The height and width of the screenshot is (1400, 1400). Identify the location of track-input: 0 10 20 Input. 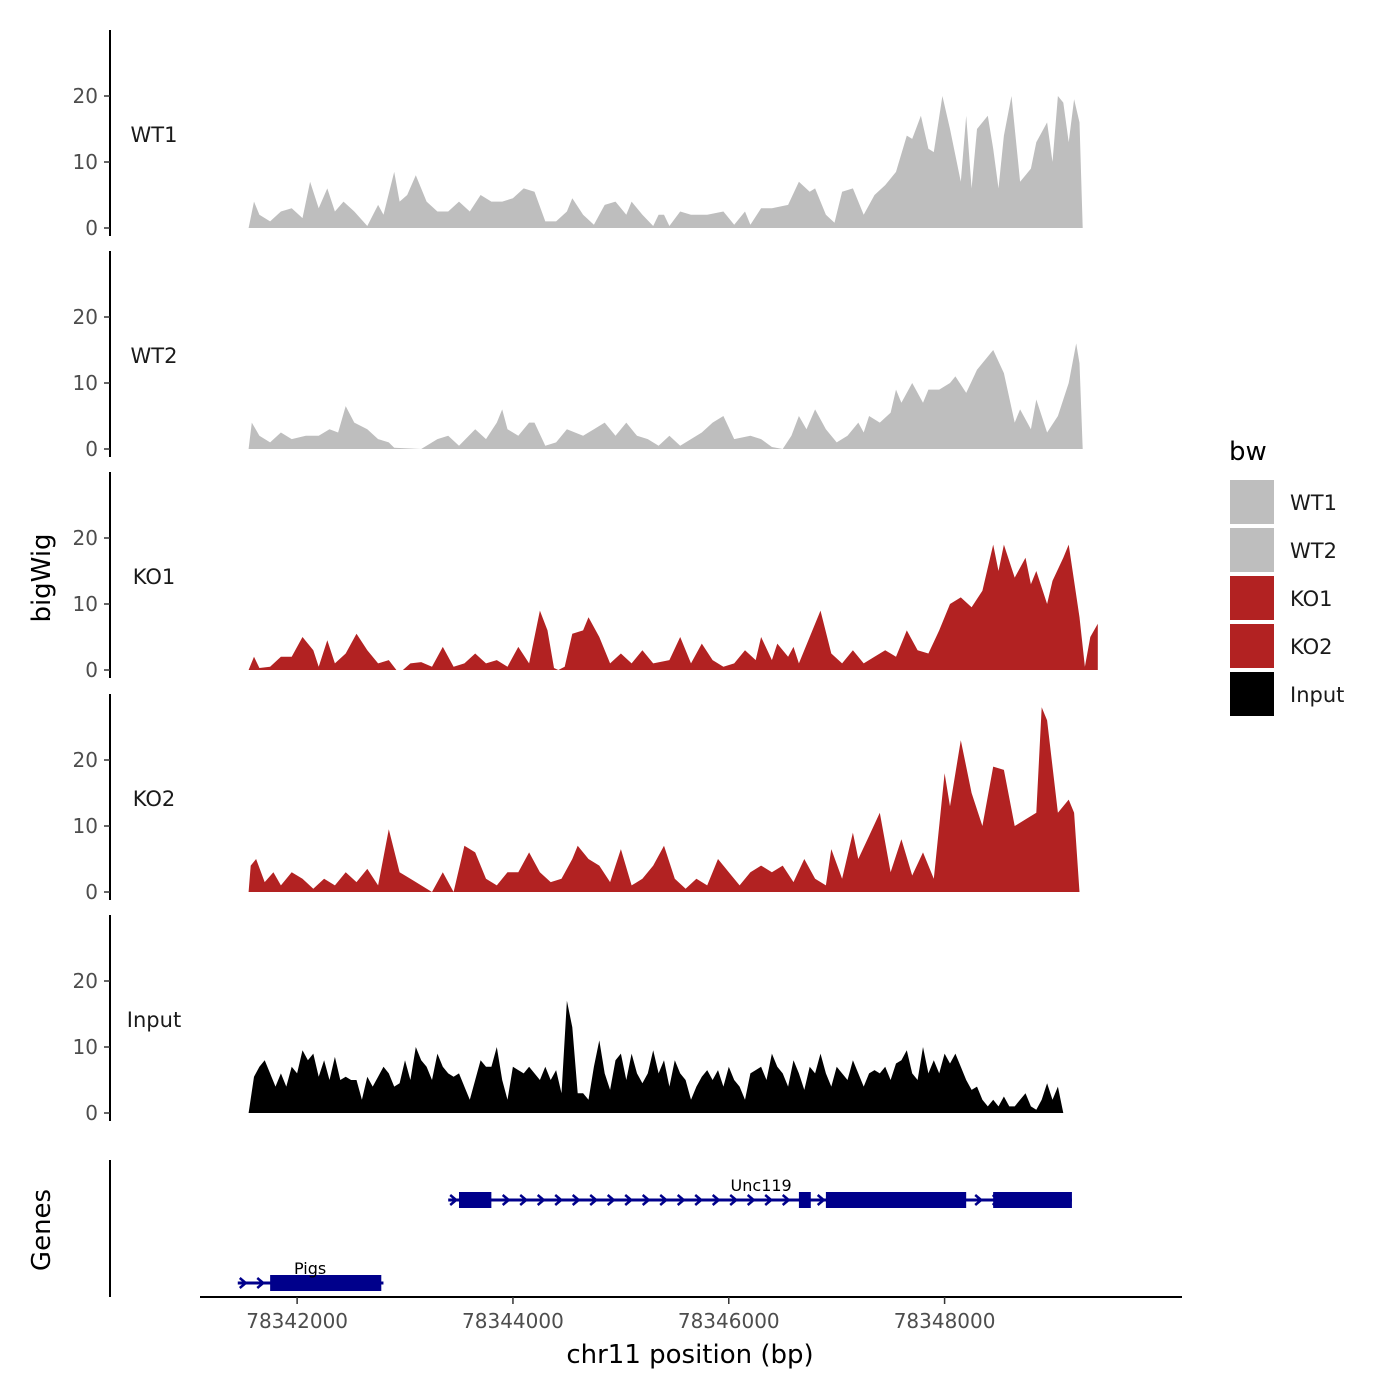
(568, 1020).